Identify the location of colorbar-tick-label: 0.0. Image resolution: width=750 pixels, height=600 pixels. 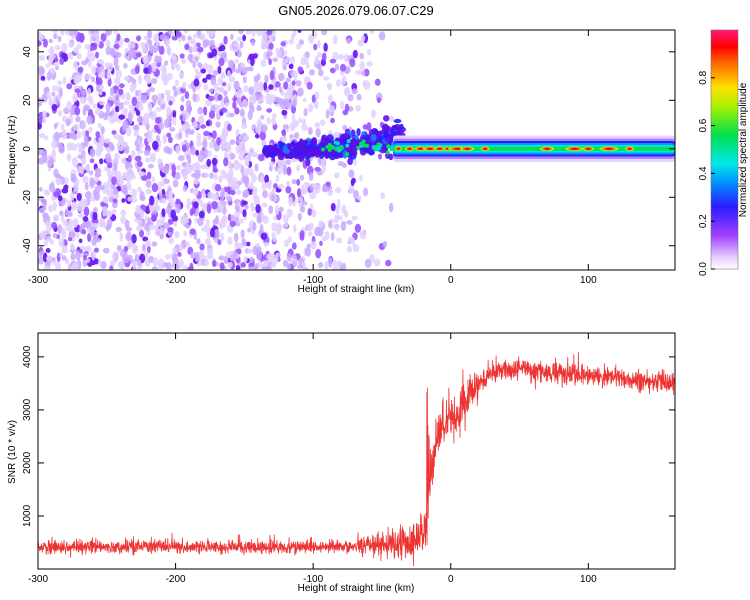
(703, 269).